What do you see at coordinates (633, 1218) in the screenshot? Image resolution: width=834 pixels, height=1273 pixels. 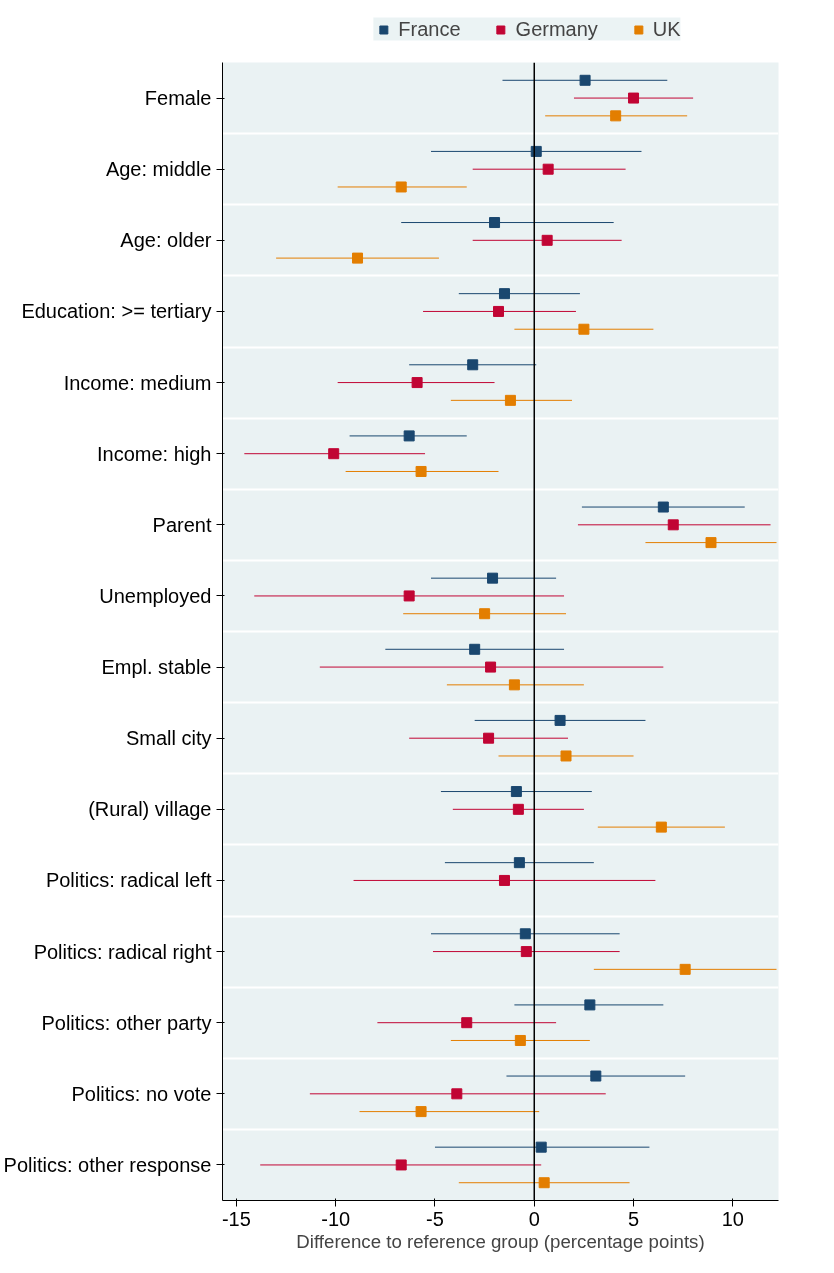 I see `x-tick-label: 5` at bounding box center [633, 1218].